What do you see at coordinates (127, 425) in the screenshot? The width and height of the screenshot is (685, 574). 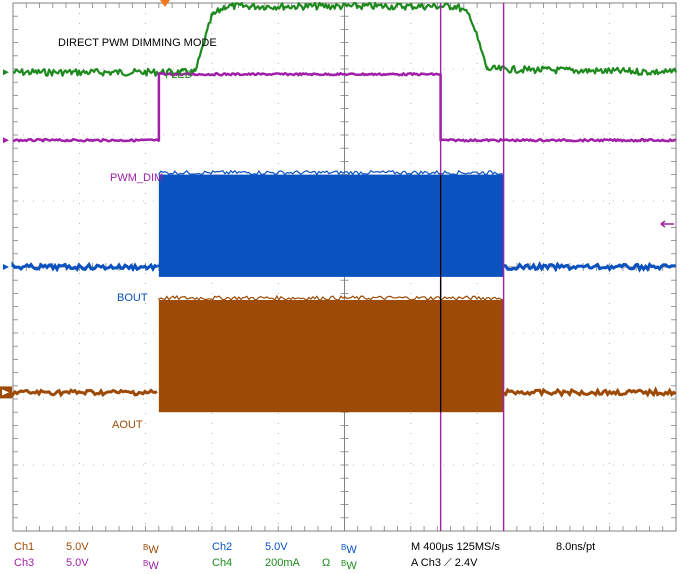 I see `series-label-aout: AOUT` at bounding box center [127, 425].